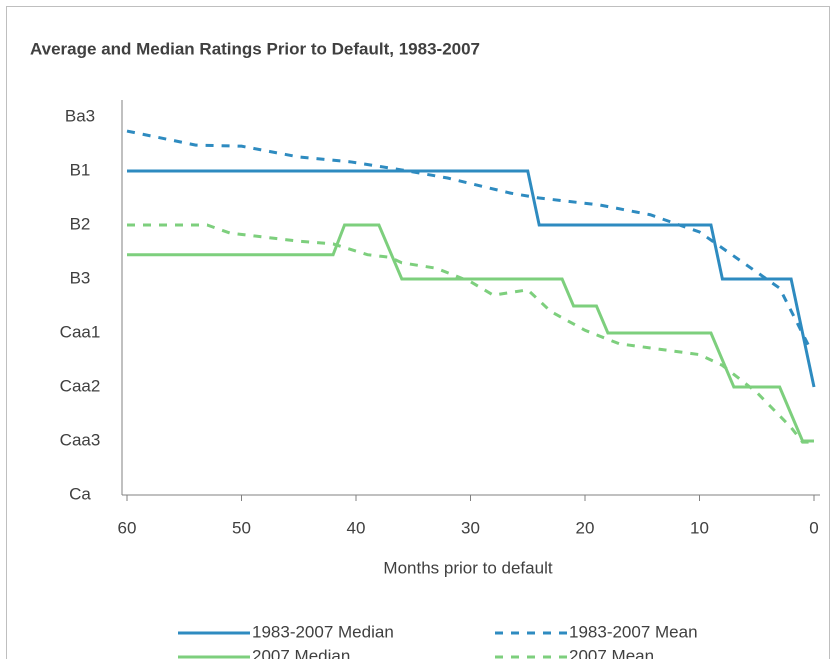  What do you see at coordinates (611, 652) in the screenshot?
I see `legend-label: 2007 Mean` at bounding box center [611, 652].